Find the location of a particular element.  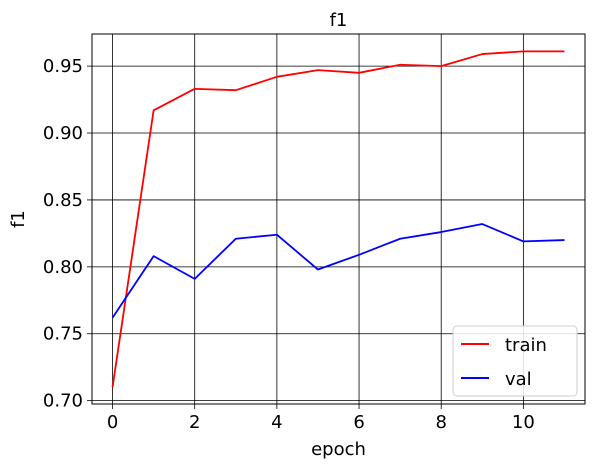

x-tick-label: 10 is located at coordinates (523, 422).